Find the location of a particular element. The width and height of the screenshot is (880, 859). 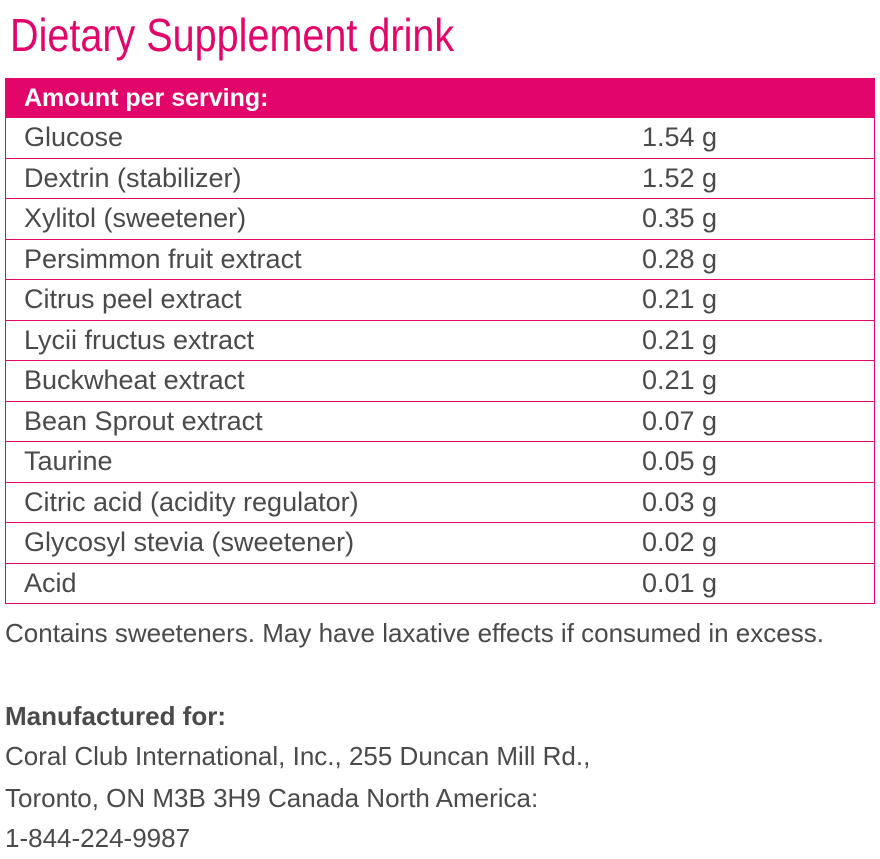

amount: 0.05 g is located at coordinates (758, 462).